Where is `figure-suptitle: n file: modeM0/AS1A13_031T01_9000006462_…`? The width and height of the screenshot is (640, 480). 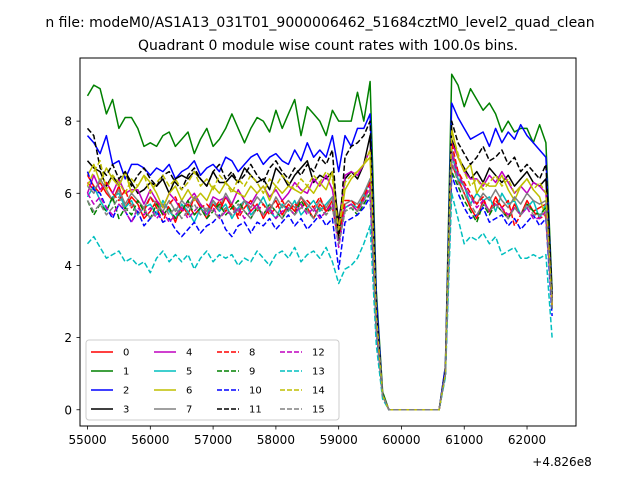 figure-suptitle: n file: modeM0/AS1A13_031T01_9000006462_… is located at coordinates (319, 23).